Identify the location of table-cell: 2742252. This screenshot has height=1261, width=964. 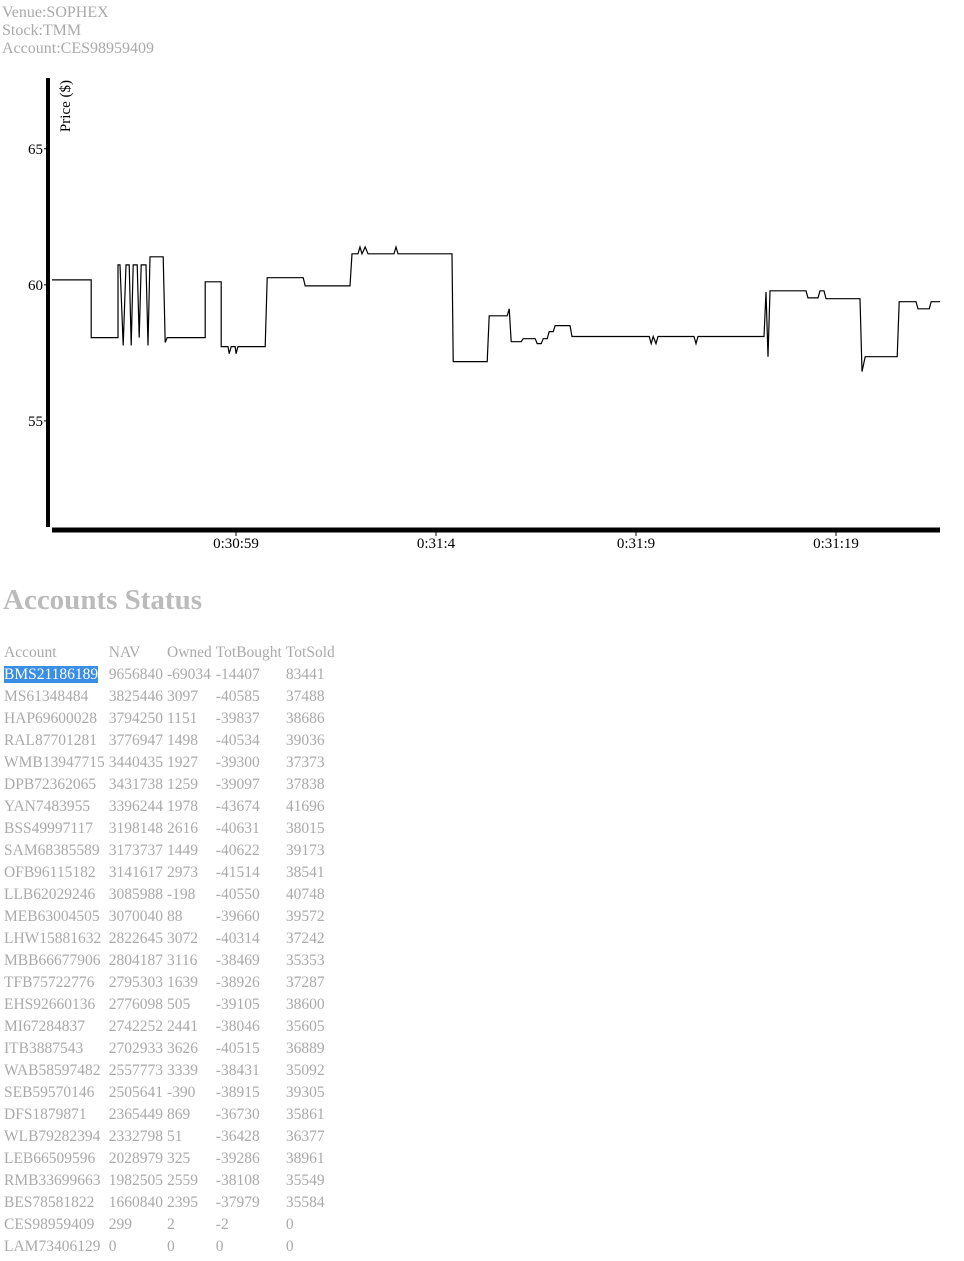
(136, 1027).